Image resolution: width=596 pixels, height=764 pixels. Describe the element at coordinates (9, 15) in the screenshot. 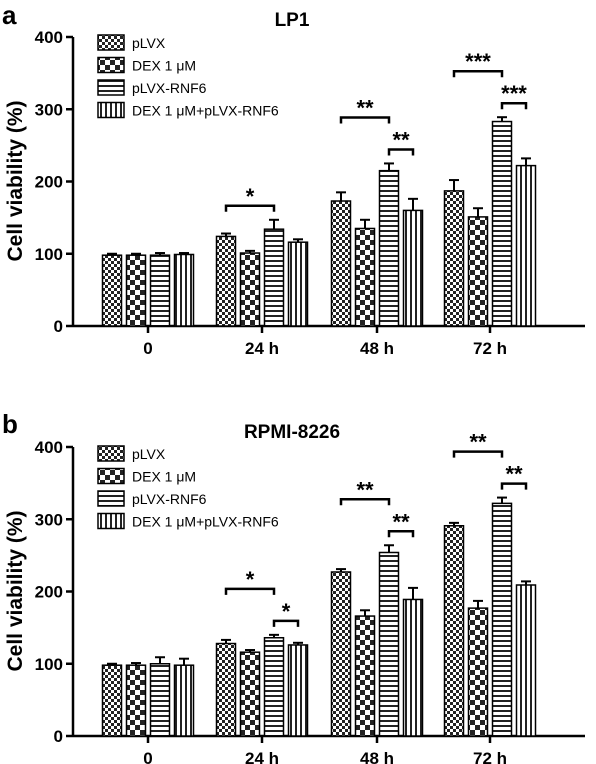

I see `panel-label: a` at that location.